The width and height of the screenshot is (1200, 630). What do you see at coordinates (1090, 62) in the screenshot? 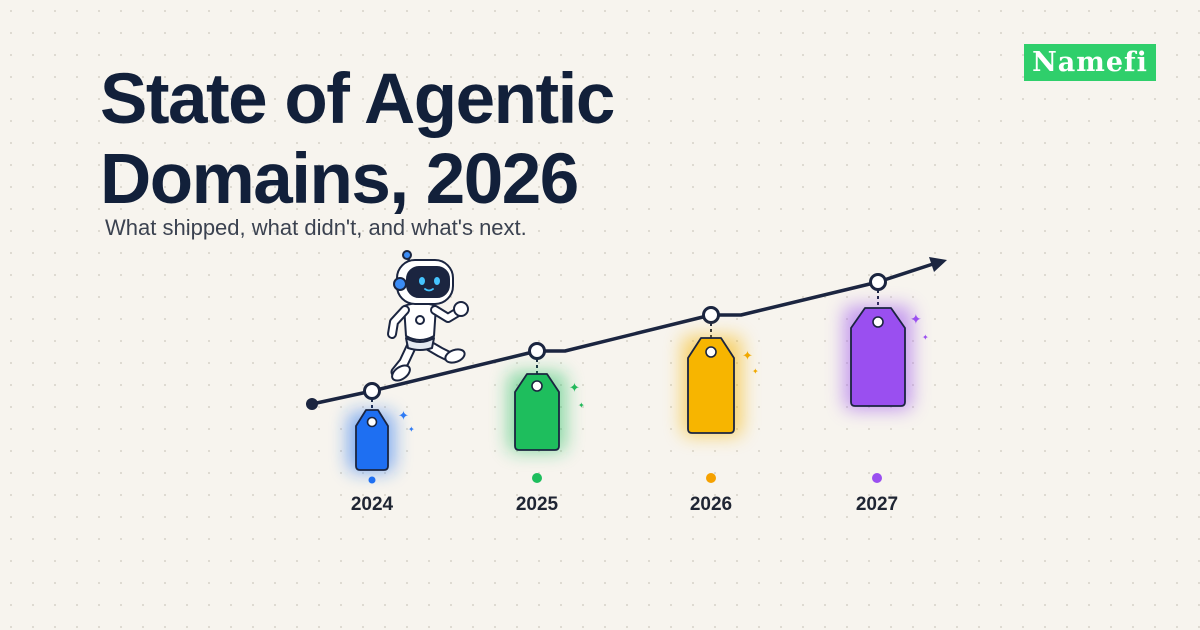
I see `namefi-logo: Namefi` at bounding box center [1090, 62].